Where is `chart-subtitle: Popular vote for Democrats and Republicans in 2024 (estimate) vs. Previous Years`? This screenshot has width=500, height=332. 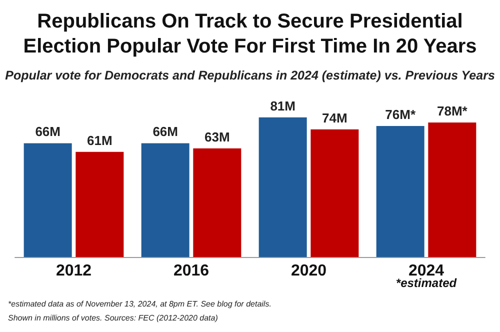 chart-subtitle: Popular vote for Democrats and Republicans in 2024 (estimate) vs. Previous Years is located at coordinates (250, 75).